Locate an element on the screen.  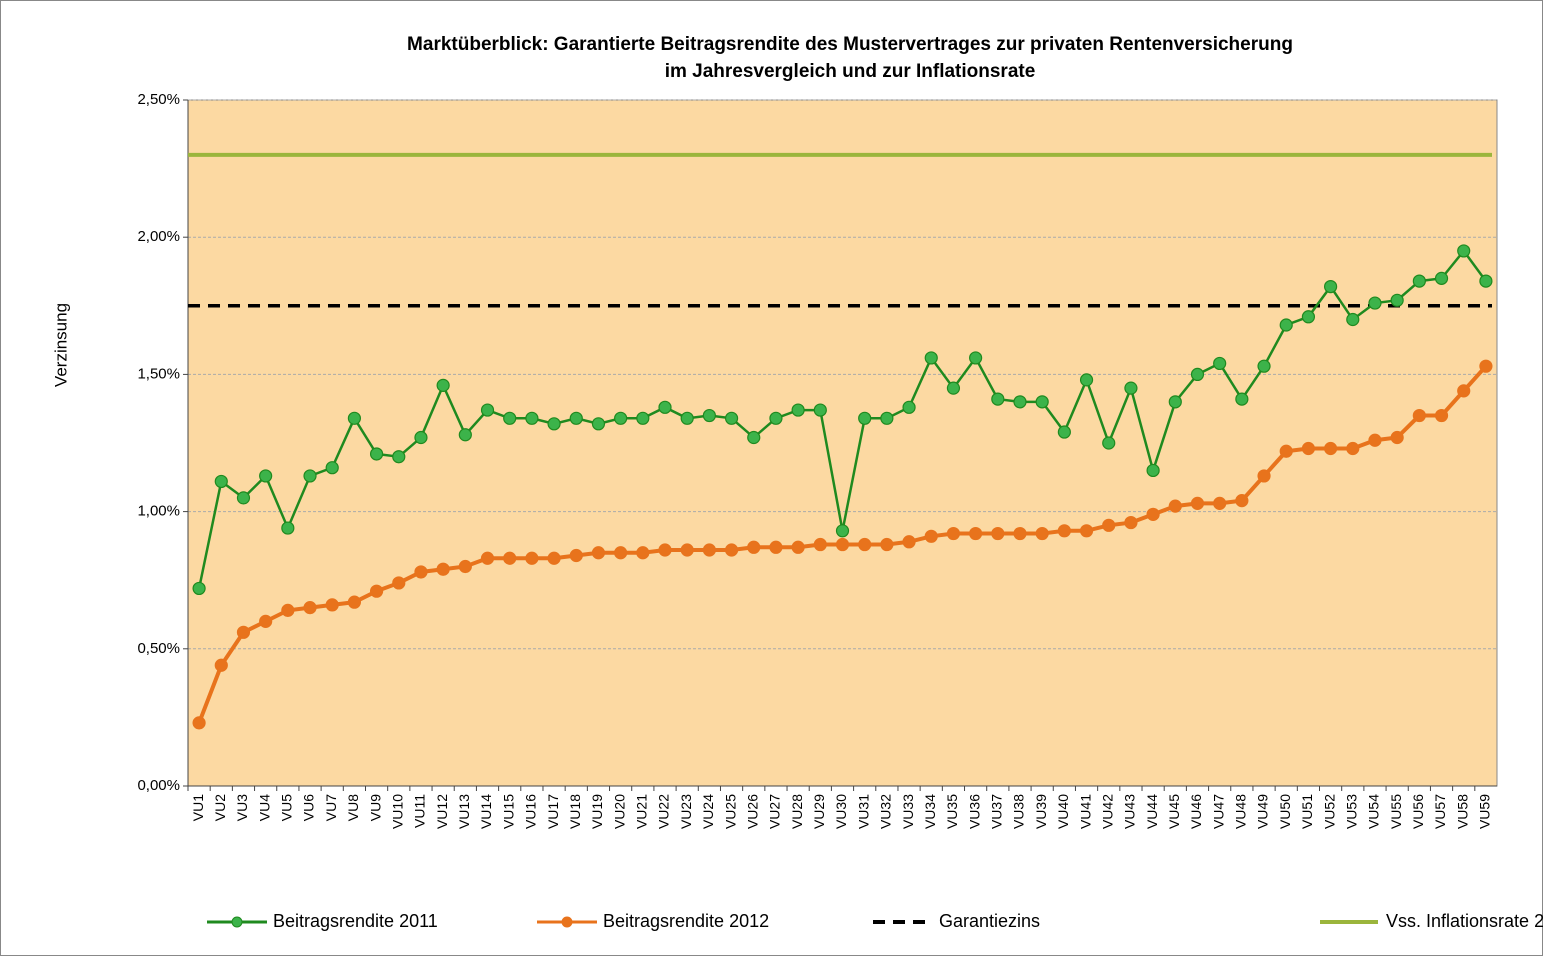
x-tick-label: VU59 is located at coordinates (1485, 811).